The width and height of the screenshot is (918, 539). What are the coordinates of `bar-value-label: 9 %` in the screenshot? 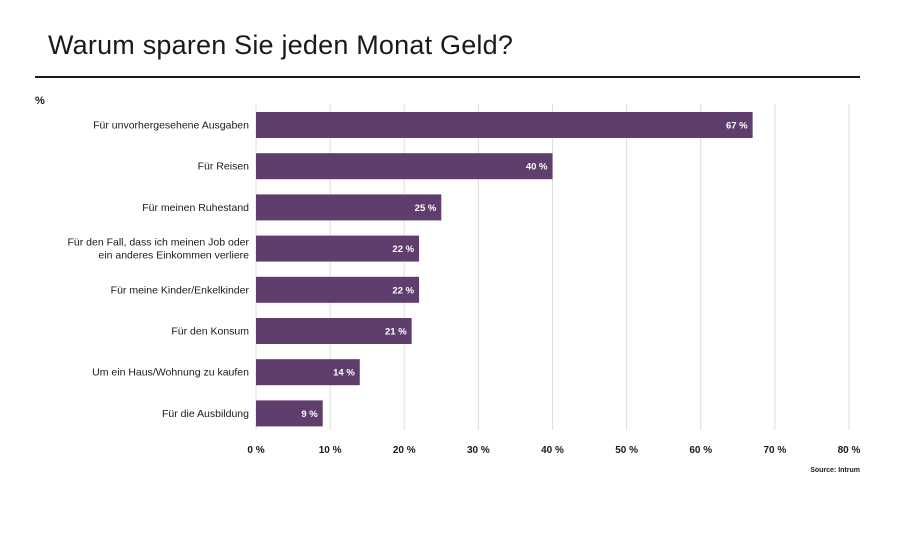 It's located at (309, 414).